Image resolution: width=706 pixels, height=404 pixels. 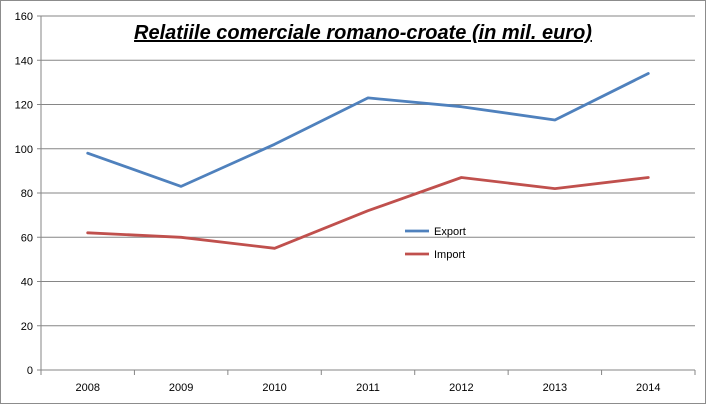 I want to click on legend: Export Import, so click(x=435, y=243).